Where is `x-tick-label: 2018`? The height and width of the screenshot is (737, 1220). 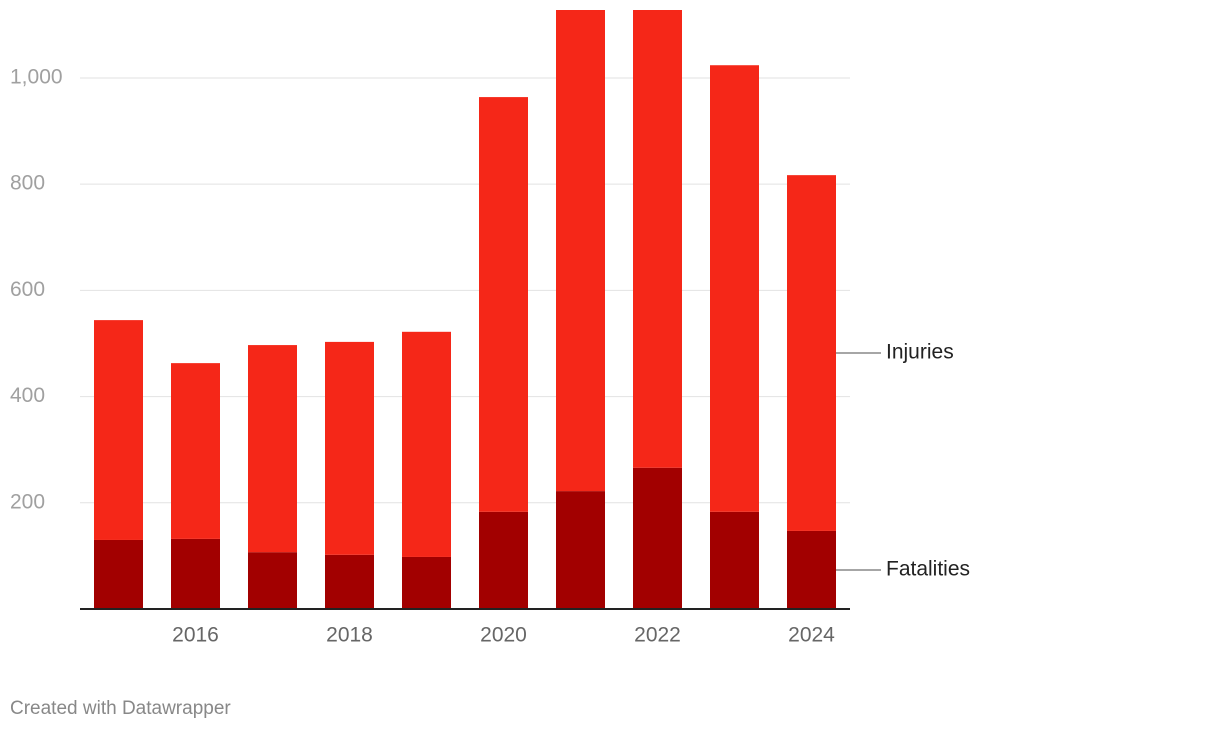
x-tick-label: 2018 is located at coordinates (349, 635).